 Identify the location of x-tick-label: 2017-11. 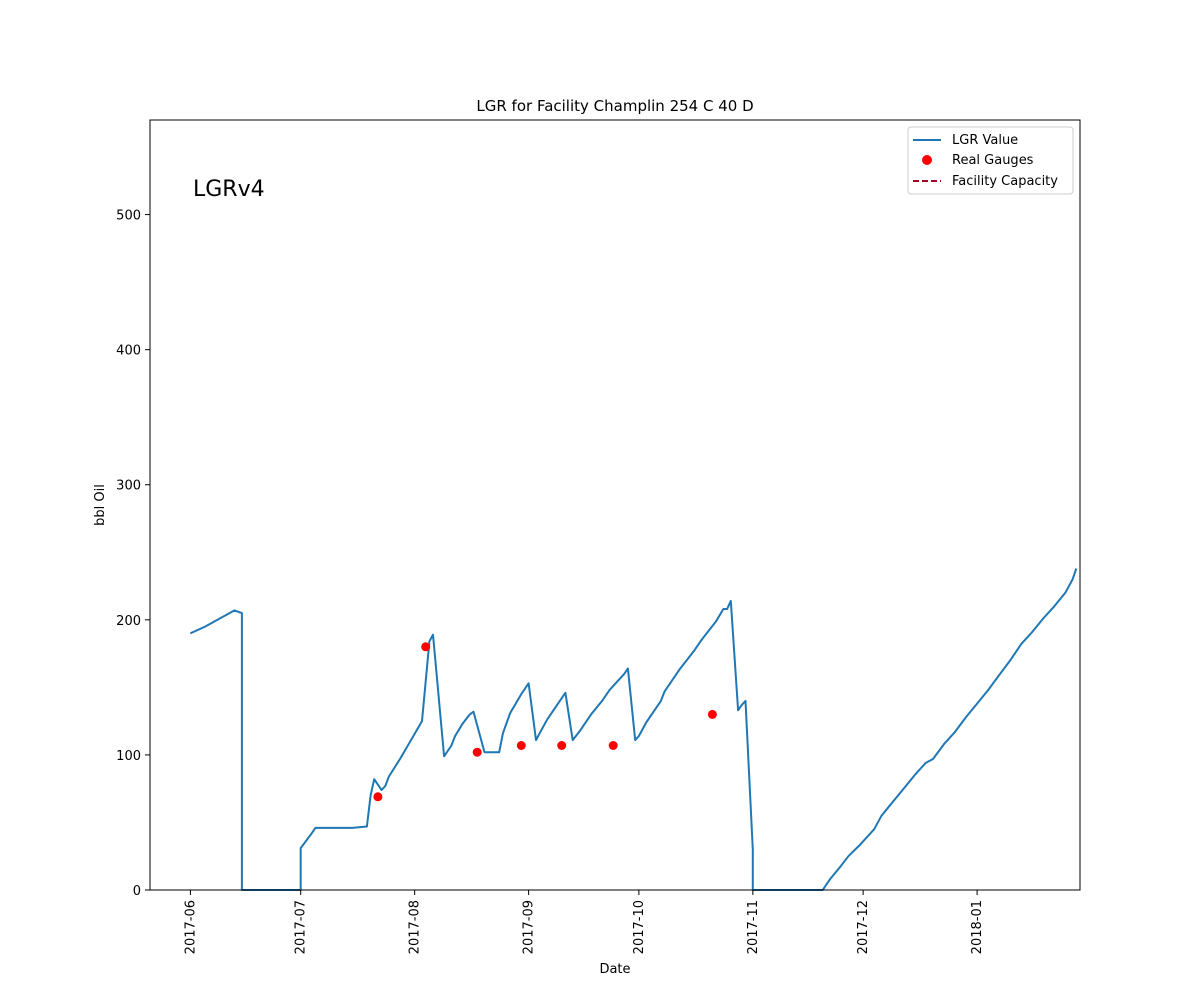
(753, 927).